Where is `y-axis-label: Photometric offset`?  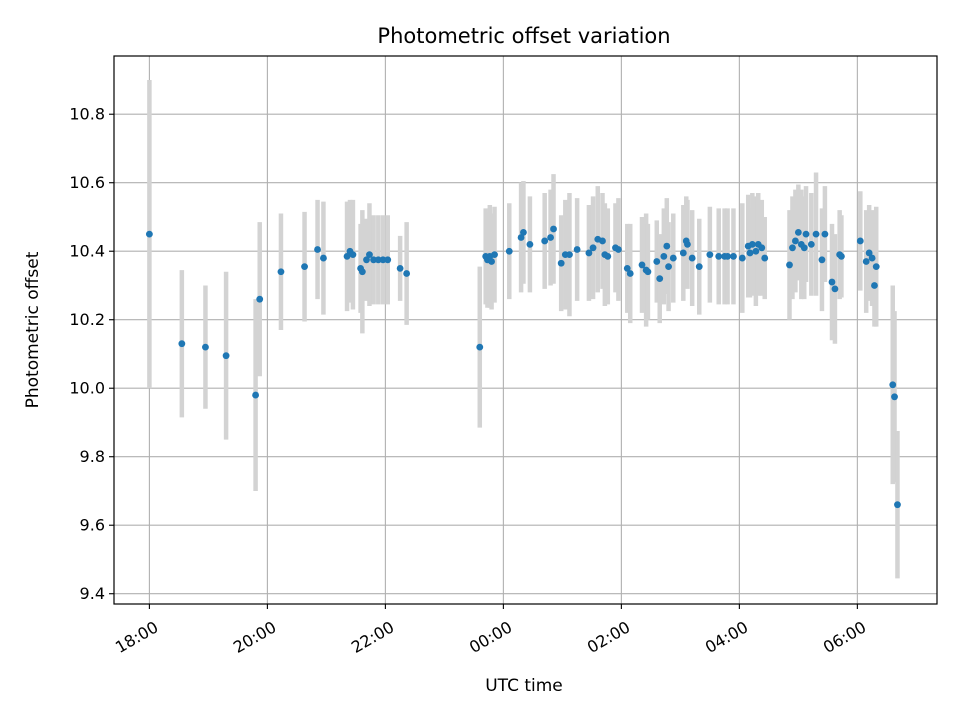 y-axis-label: Photometric offset is located at coordinates (33, 329).